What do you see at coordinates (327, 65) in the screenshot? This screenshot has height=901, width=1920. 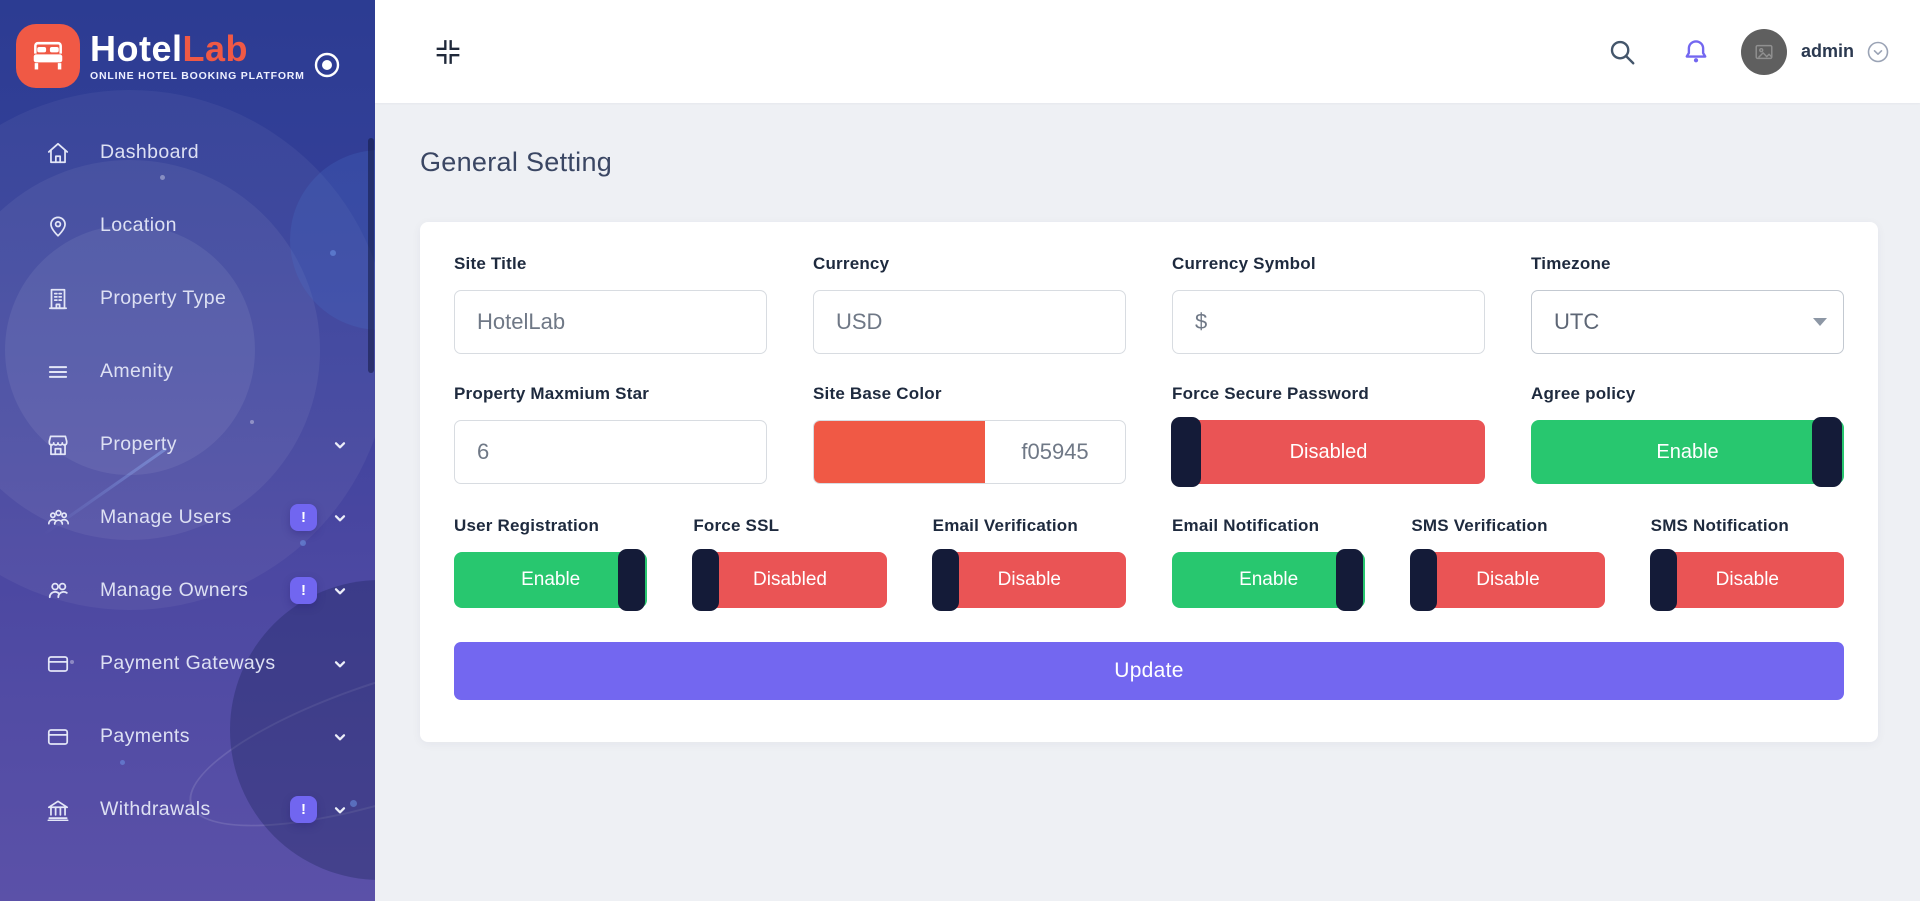 I see `sidebar-pin-toggle-icon` at bounding box center [327, 65].